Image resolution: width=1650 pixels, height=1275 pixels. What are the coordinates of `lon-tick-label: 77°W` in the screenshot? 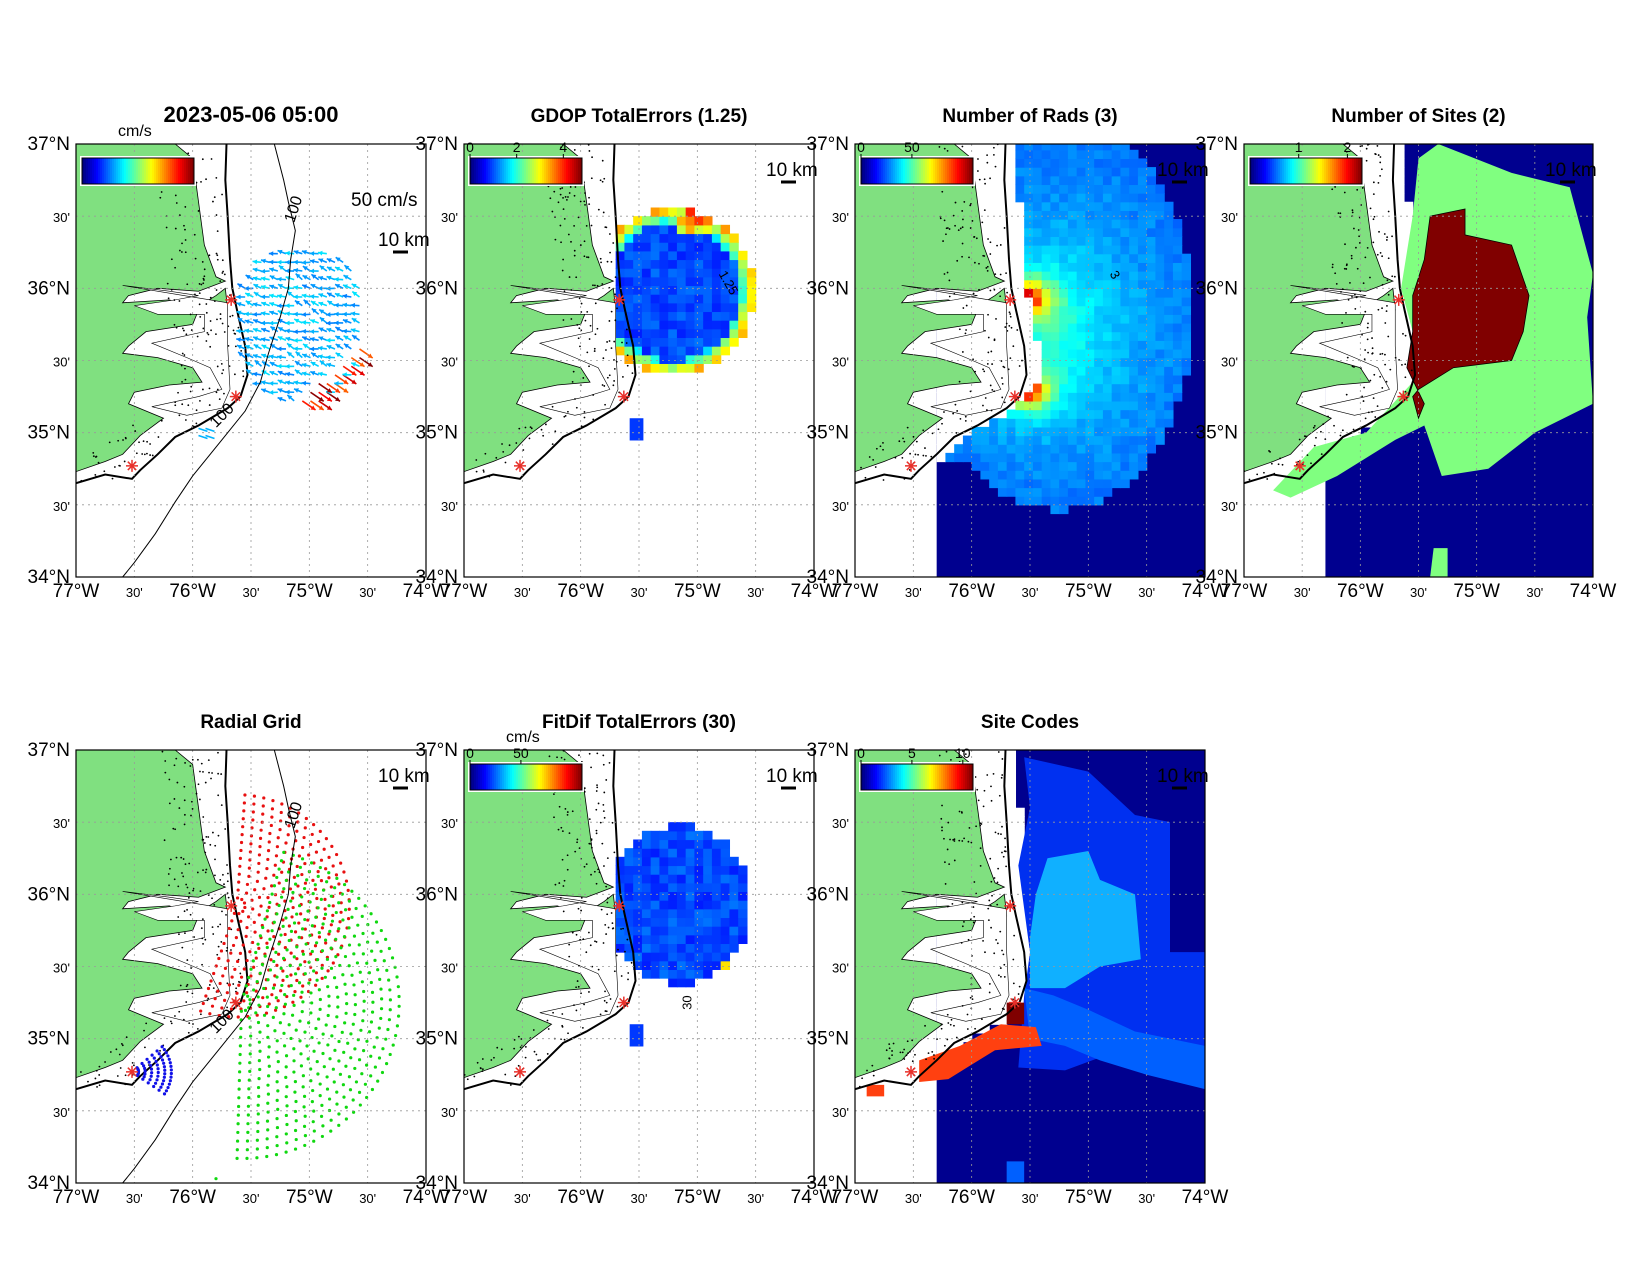 It's located at (464, 1197).